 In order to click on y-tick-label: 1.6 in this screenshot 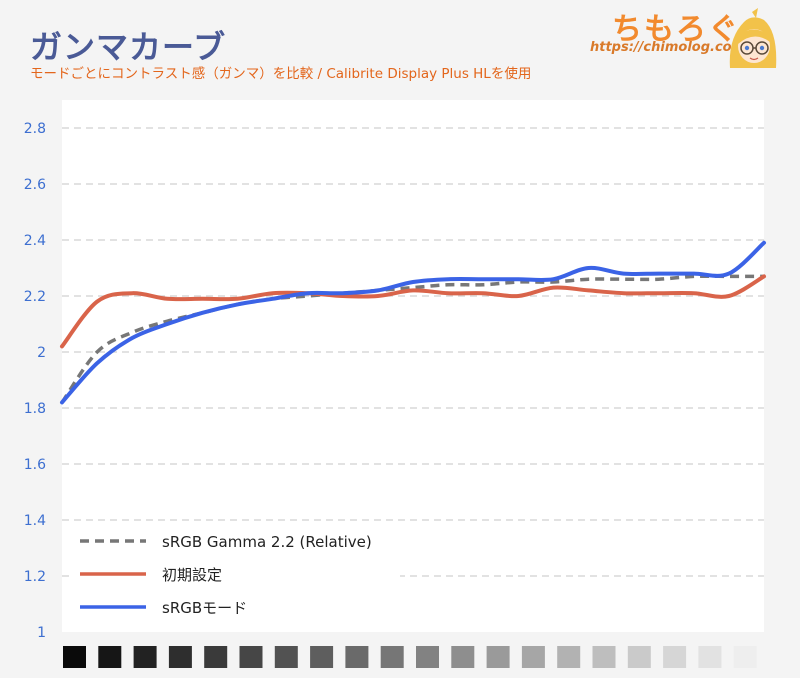, I will do `click(35, 465)`.